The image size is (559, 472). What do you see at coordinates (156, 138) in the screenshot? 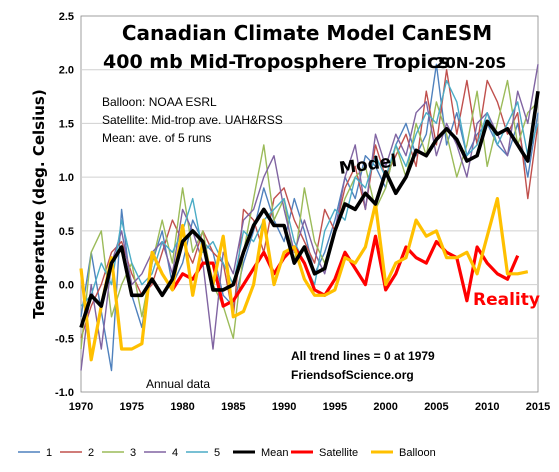
I see `note-mean: Mean: ave. of 5 runs` at bounding box center [156, 138].